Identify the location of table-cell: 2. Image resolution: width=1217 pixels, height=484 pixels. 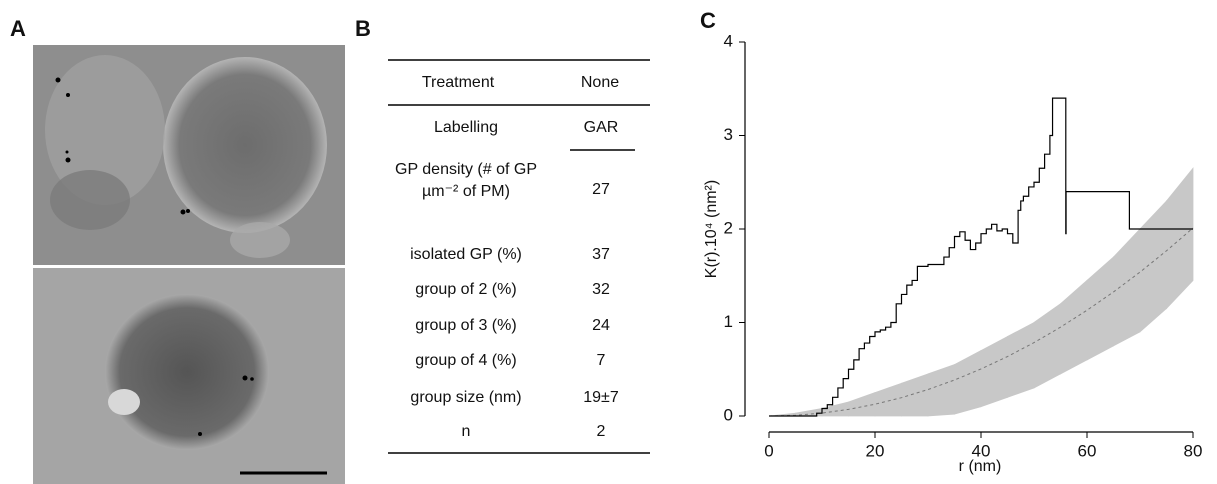
(601, 431).